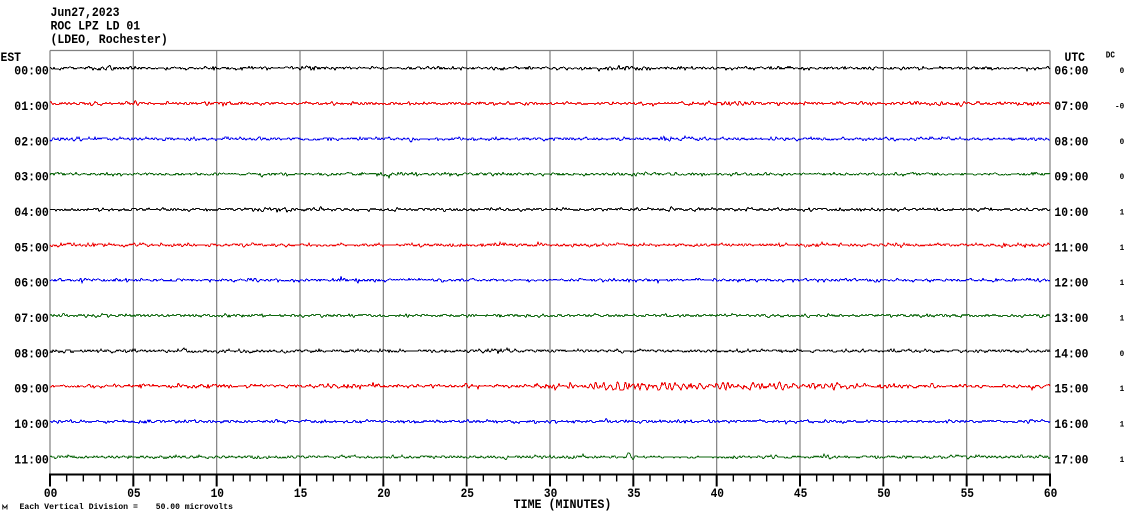 This screenshot has width=1130, height=519. Describe the element at coordinates (218, 493) in the screenshot. I see `svg-text: 10` at that location.